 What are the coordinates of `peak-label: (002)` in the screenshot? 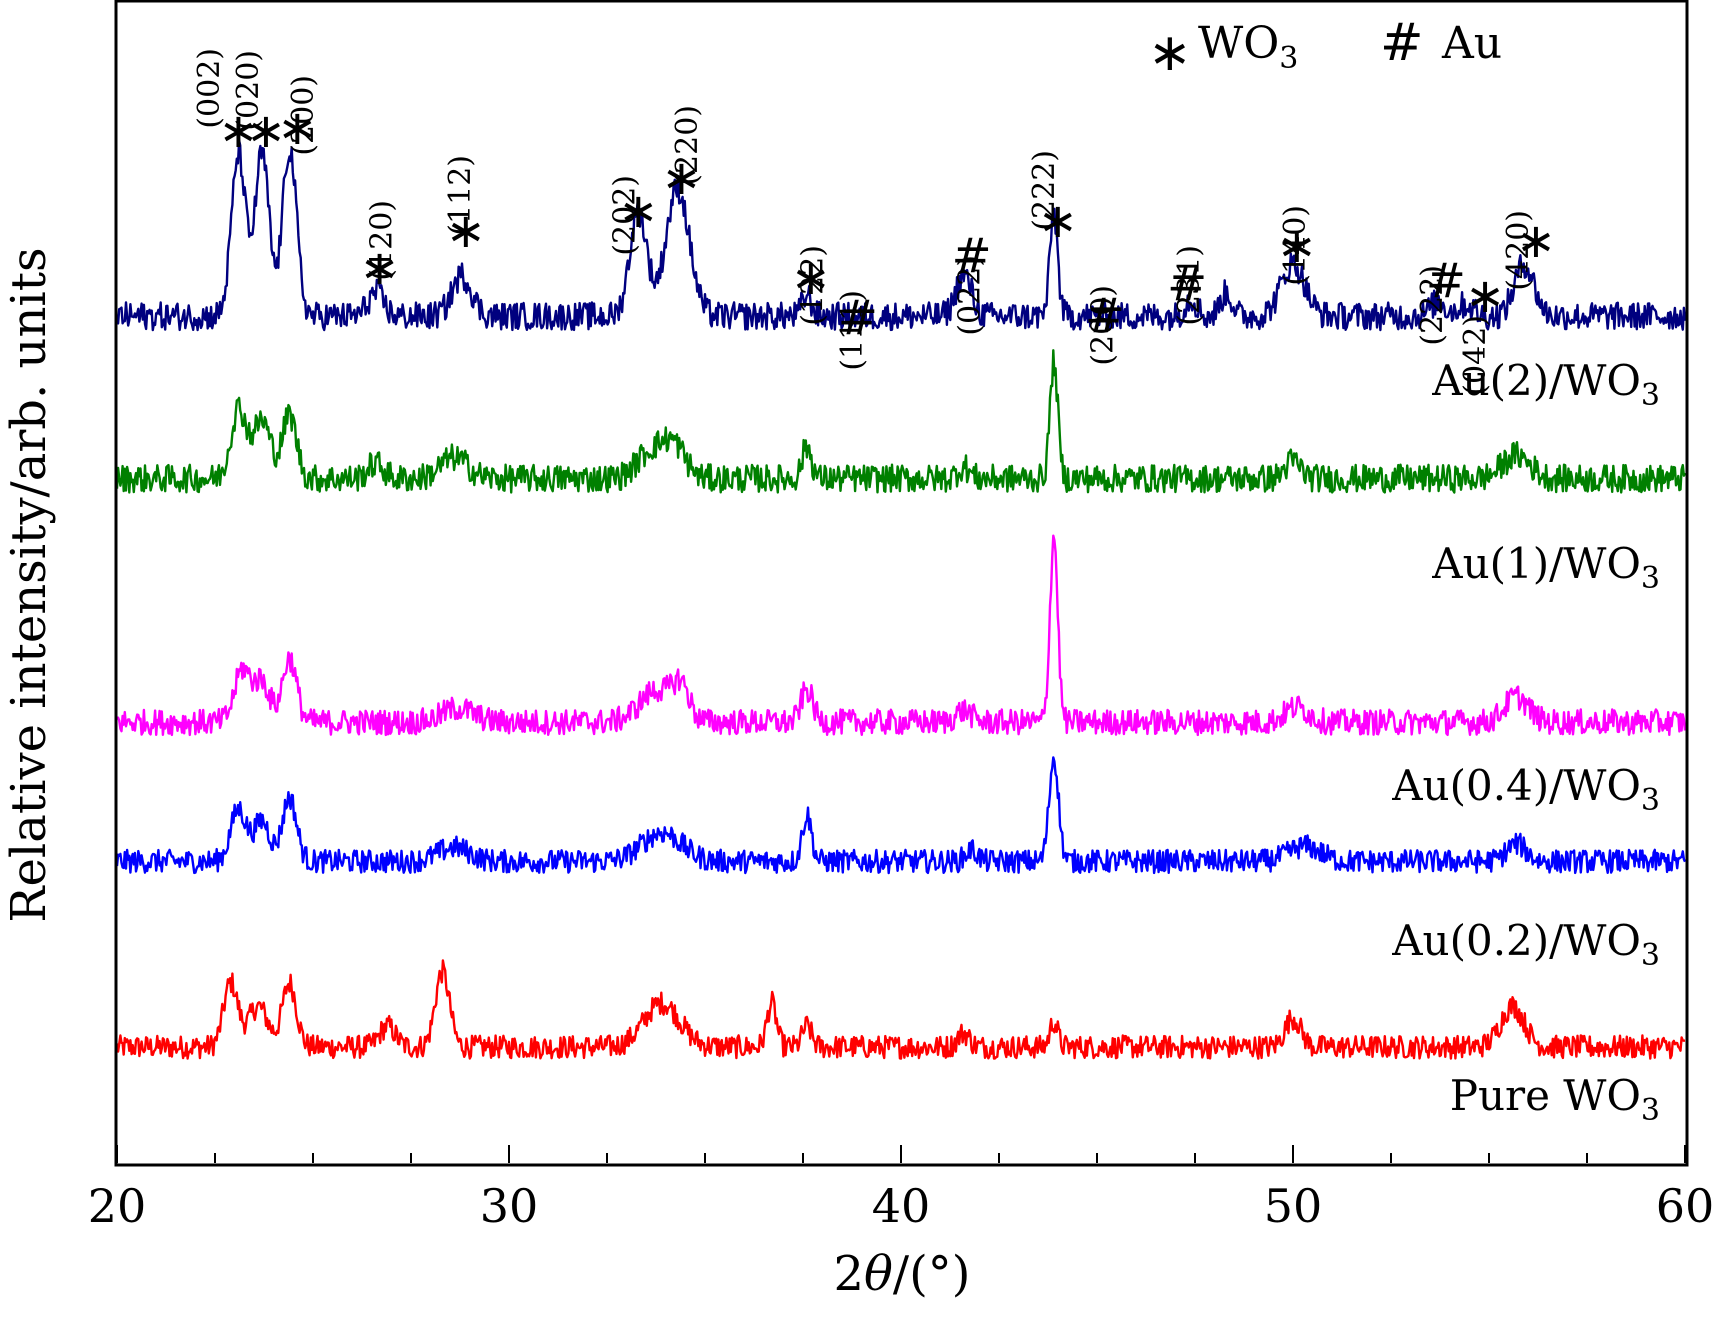 It's located at (209, 88).